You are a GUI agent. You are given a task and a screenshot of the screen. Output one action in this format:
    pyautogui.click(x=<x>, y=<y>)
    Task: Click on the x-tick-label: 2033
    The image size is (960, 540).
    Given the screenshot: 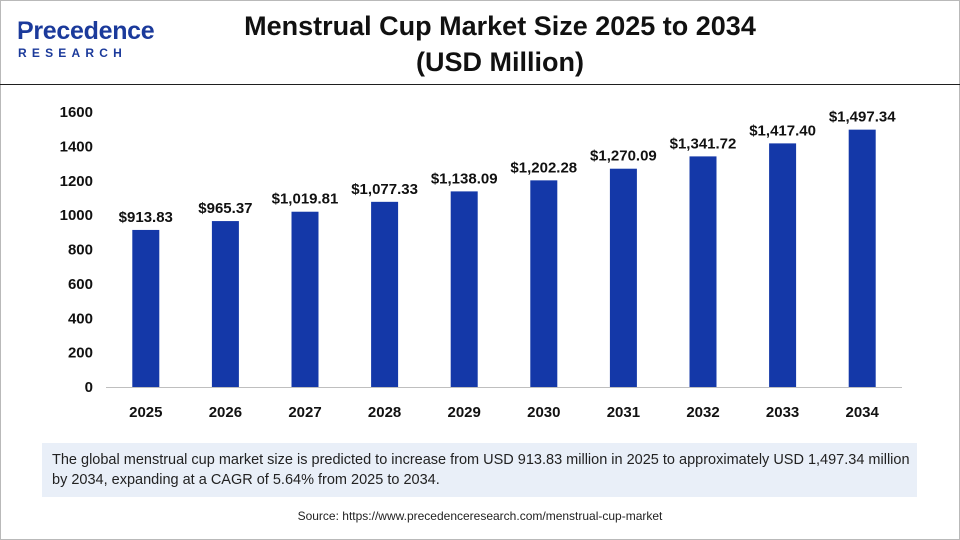 What is the action you would take?
    pyautogui.click(x=782, y=412)
    